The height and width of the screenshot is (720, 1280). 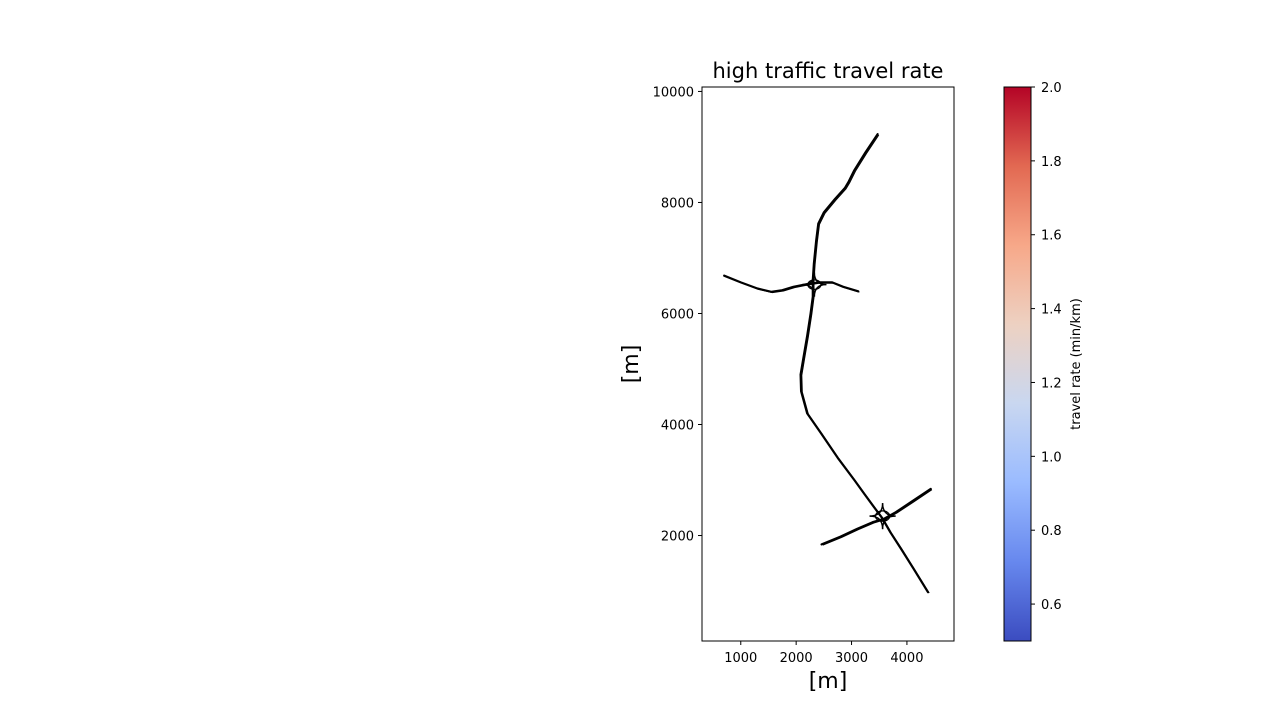 What do you see at coordinates (1051, 310) in the screenshot?
I see `colorbar-tick-label: 1.4` at bounding box center [1051, 310].